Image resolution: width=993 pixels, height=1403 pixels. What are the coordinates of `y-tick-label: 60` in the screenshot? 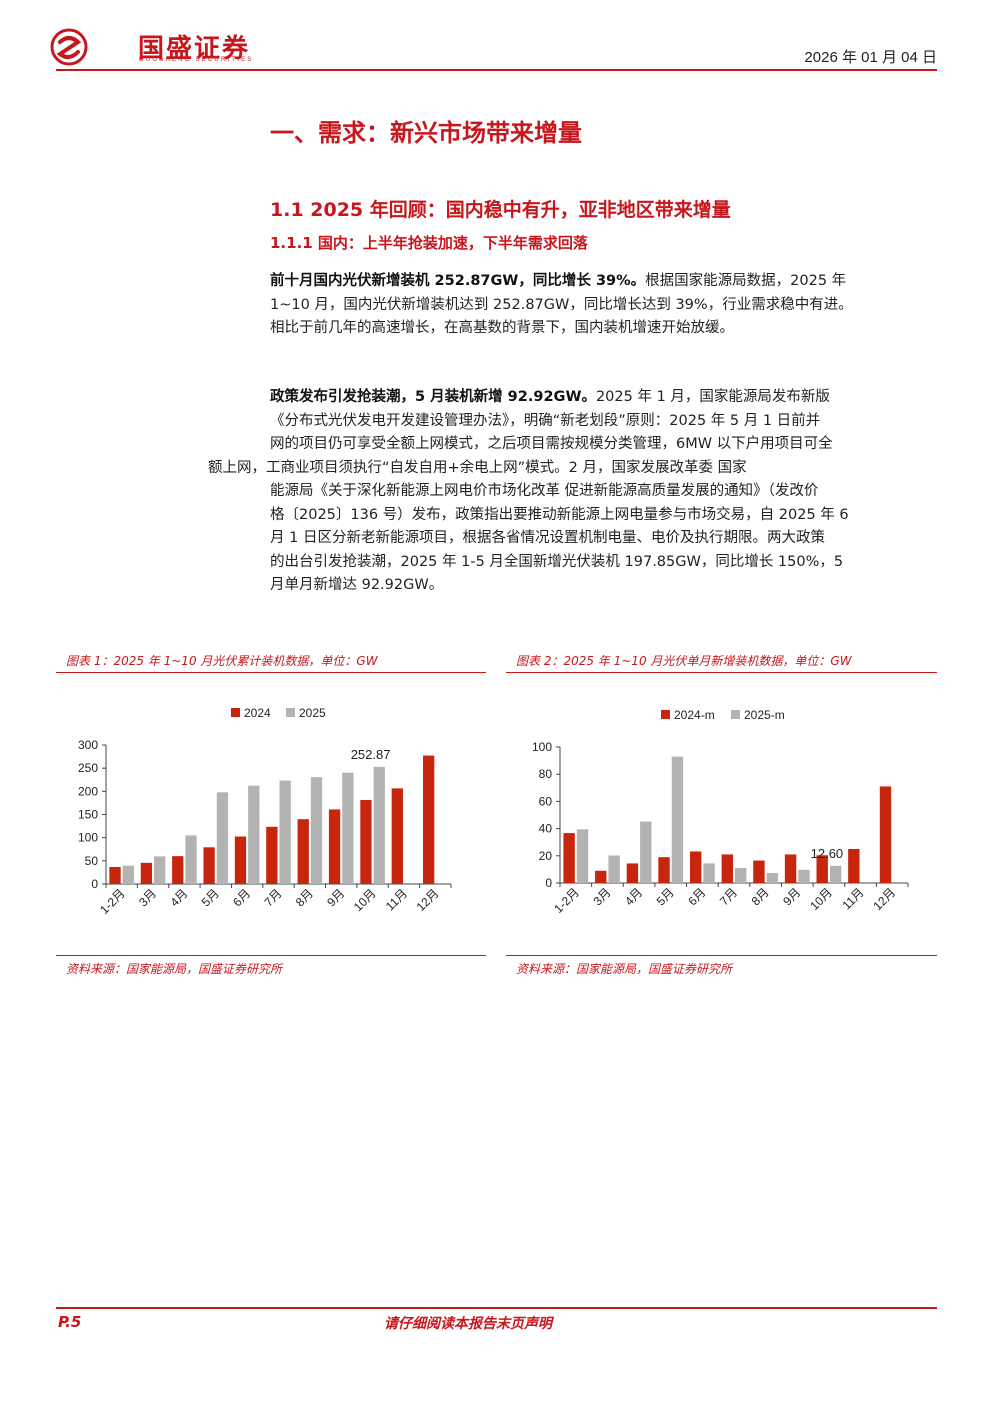 It's located at (546, 801).